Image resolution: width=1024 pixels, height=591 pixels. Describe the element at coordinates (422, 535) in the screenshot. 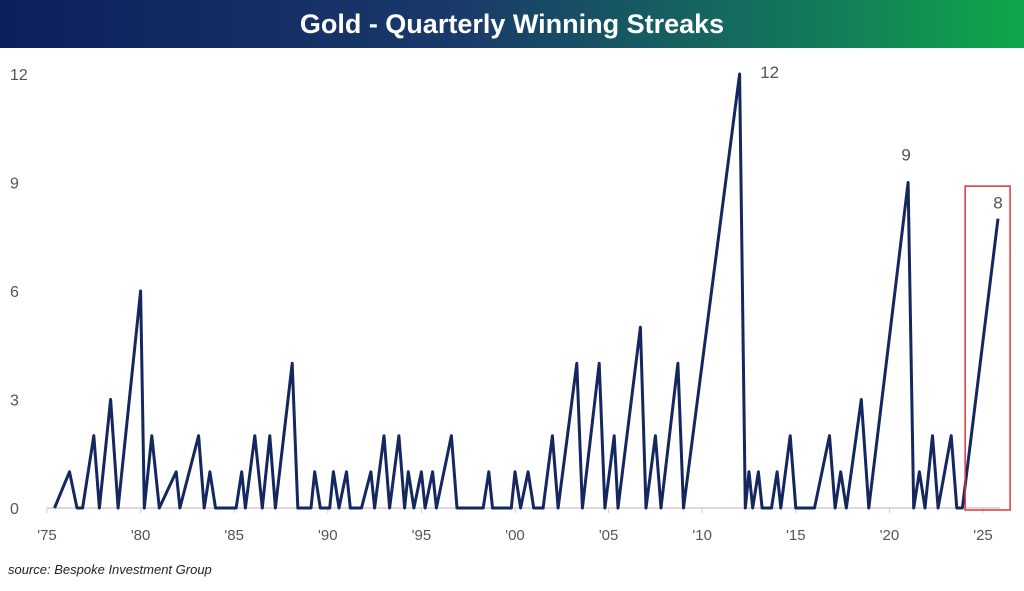

I see `x-tick-label: '95` at that location.